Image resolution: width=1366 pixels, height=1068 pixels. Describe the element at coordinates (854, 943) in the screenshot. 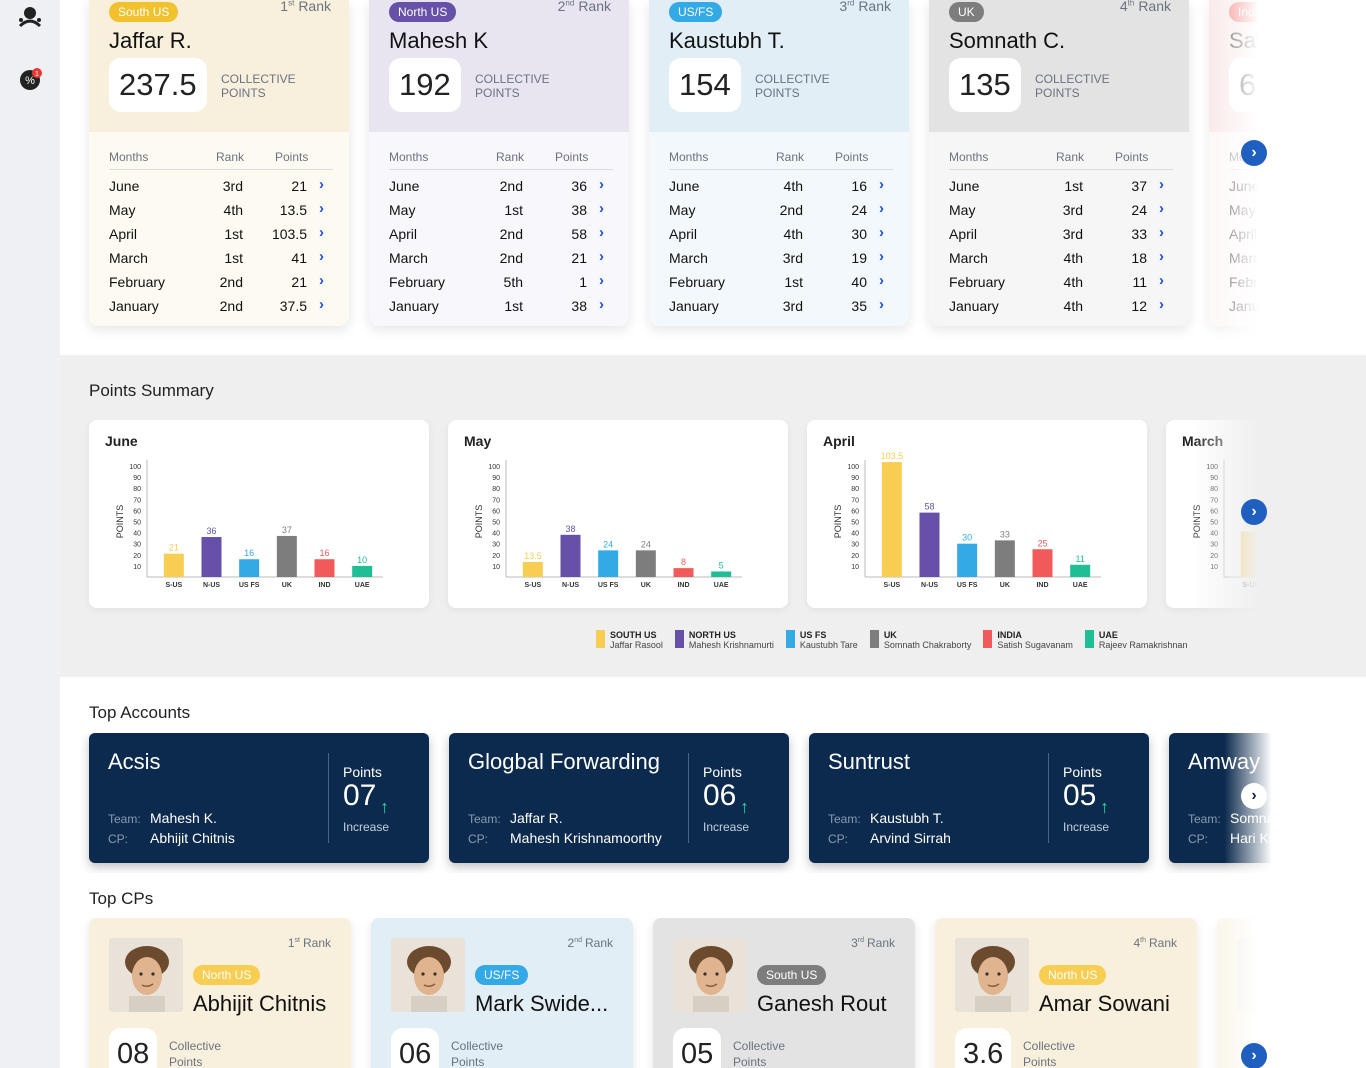

I see `rank-number: 3` at that location.